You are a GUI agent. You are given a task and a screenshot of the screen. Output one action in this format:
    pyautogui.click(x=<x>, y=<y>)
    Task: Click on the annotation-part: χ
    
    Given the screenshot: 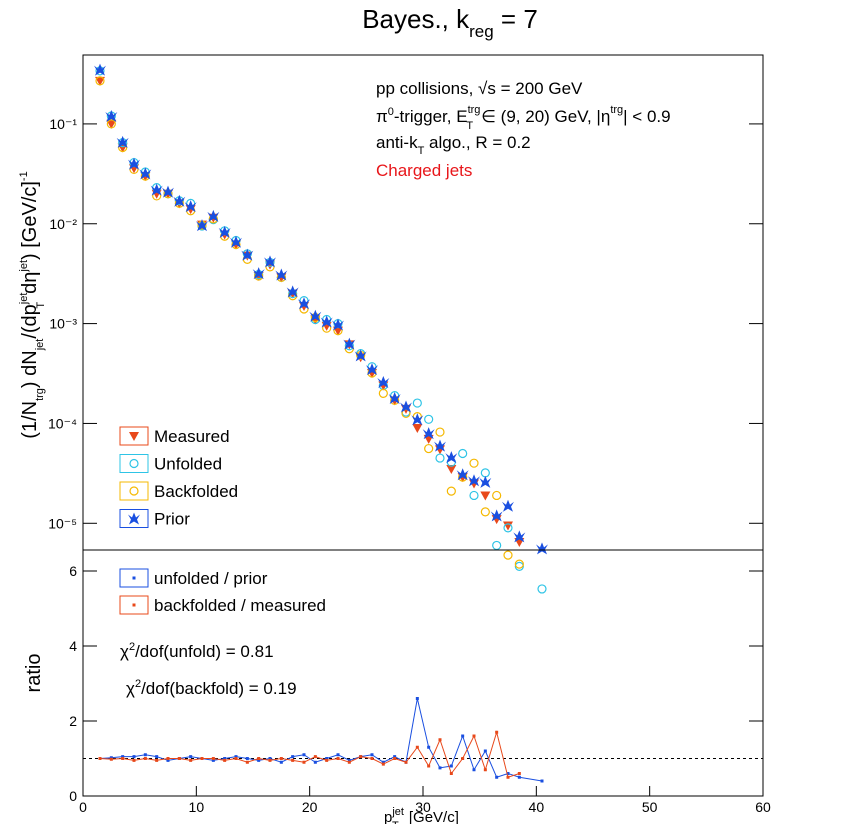 What is the action you would take?
    pyautogui.click(x=130, y=688)
    